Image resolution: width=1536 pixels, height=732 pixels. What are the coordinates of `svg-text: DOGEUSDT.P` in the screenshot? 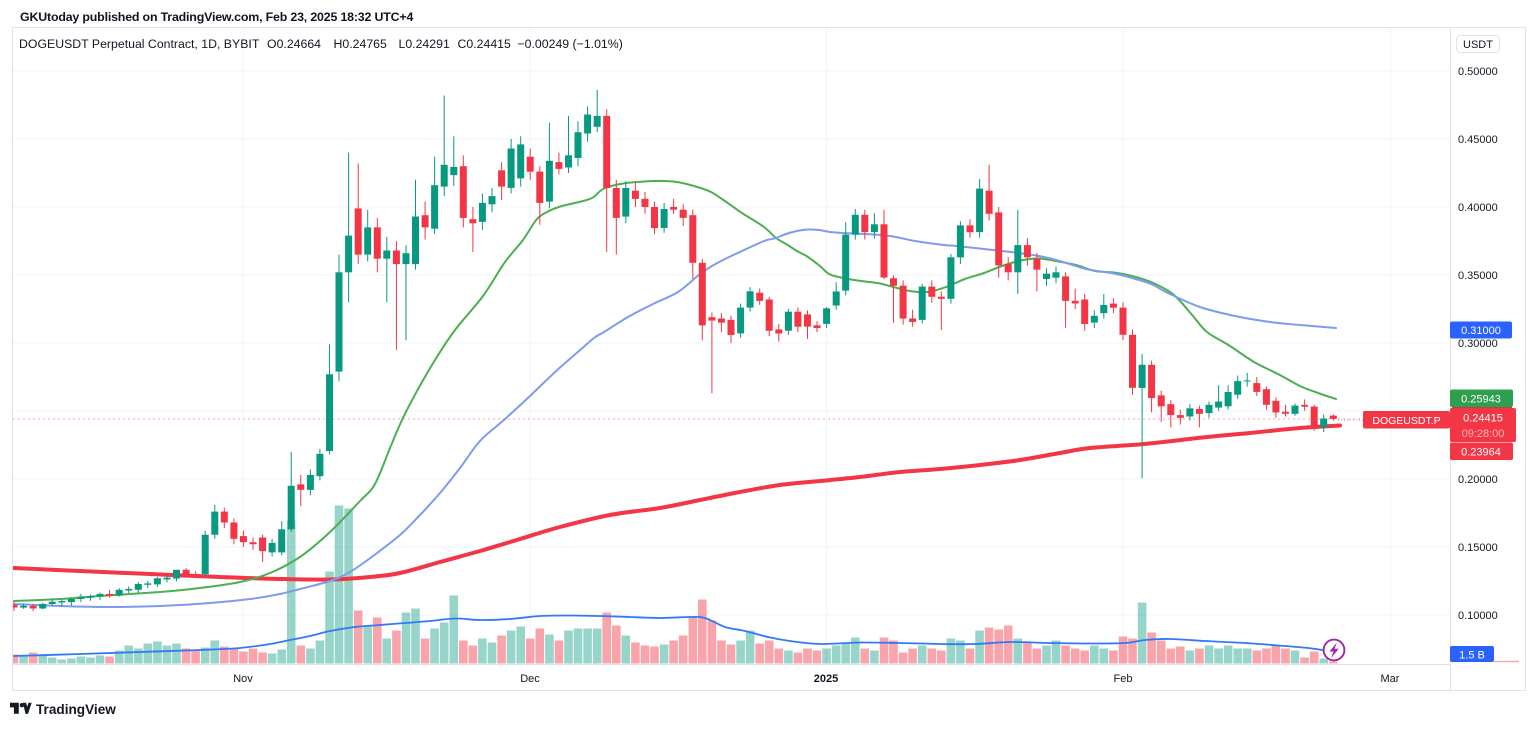 It's located at (1406, 421).